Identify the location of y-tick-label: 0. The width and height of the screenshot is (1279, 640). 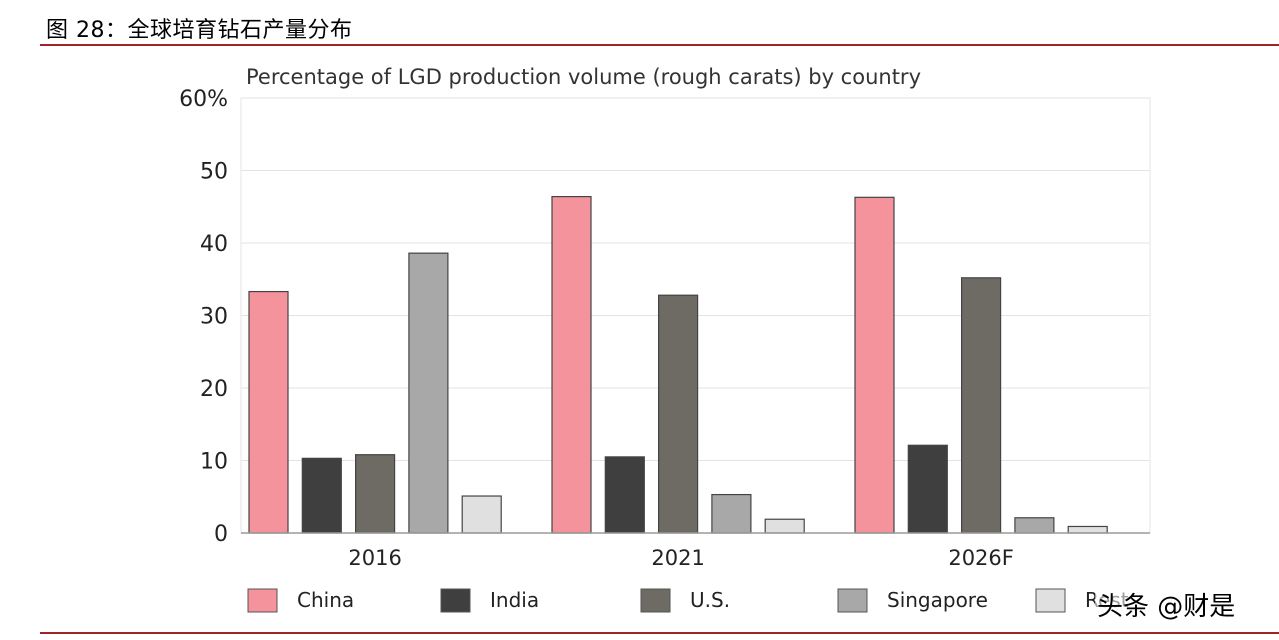
(221, 534).